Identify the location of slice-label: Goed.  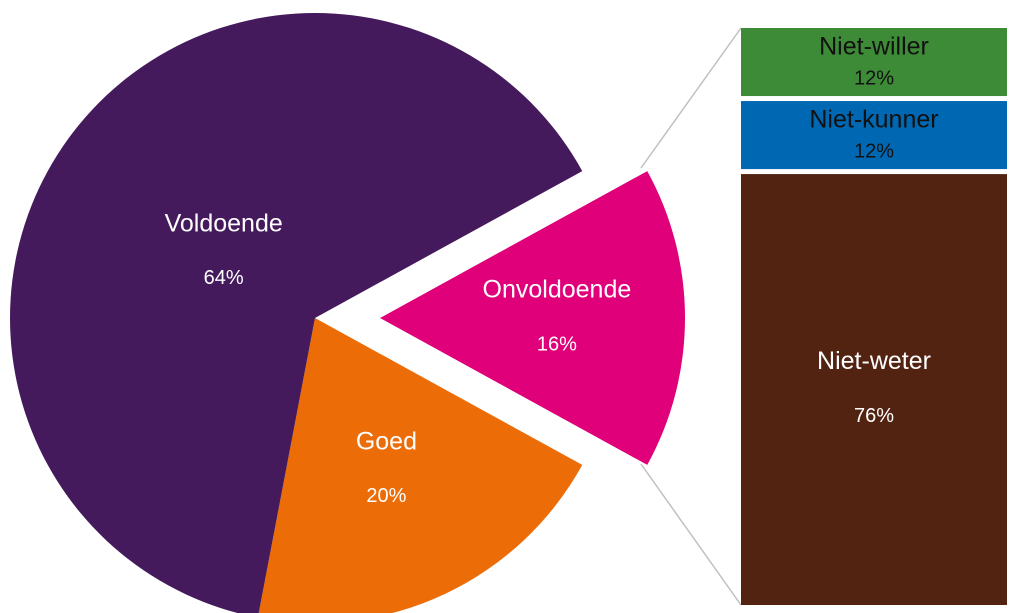
(386, 441).